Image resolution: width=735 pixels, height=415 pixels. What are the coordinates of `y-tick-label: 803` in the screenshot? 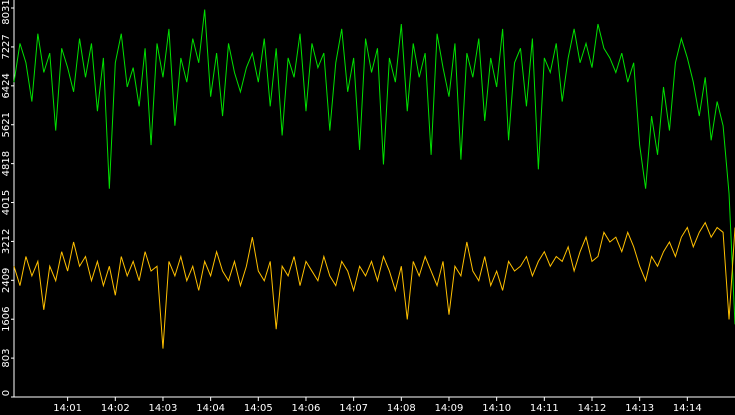 It's located at (6, 358).